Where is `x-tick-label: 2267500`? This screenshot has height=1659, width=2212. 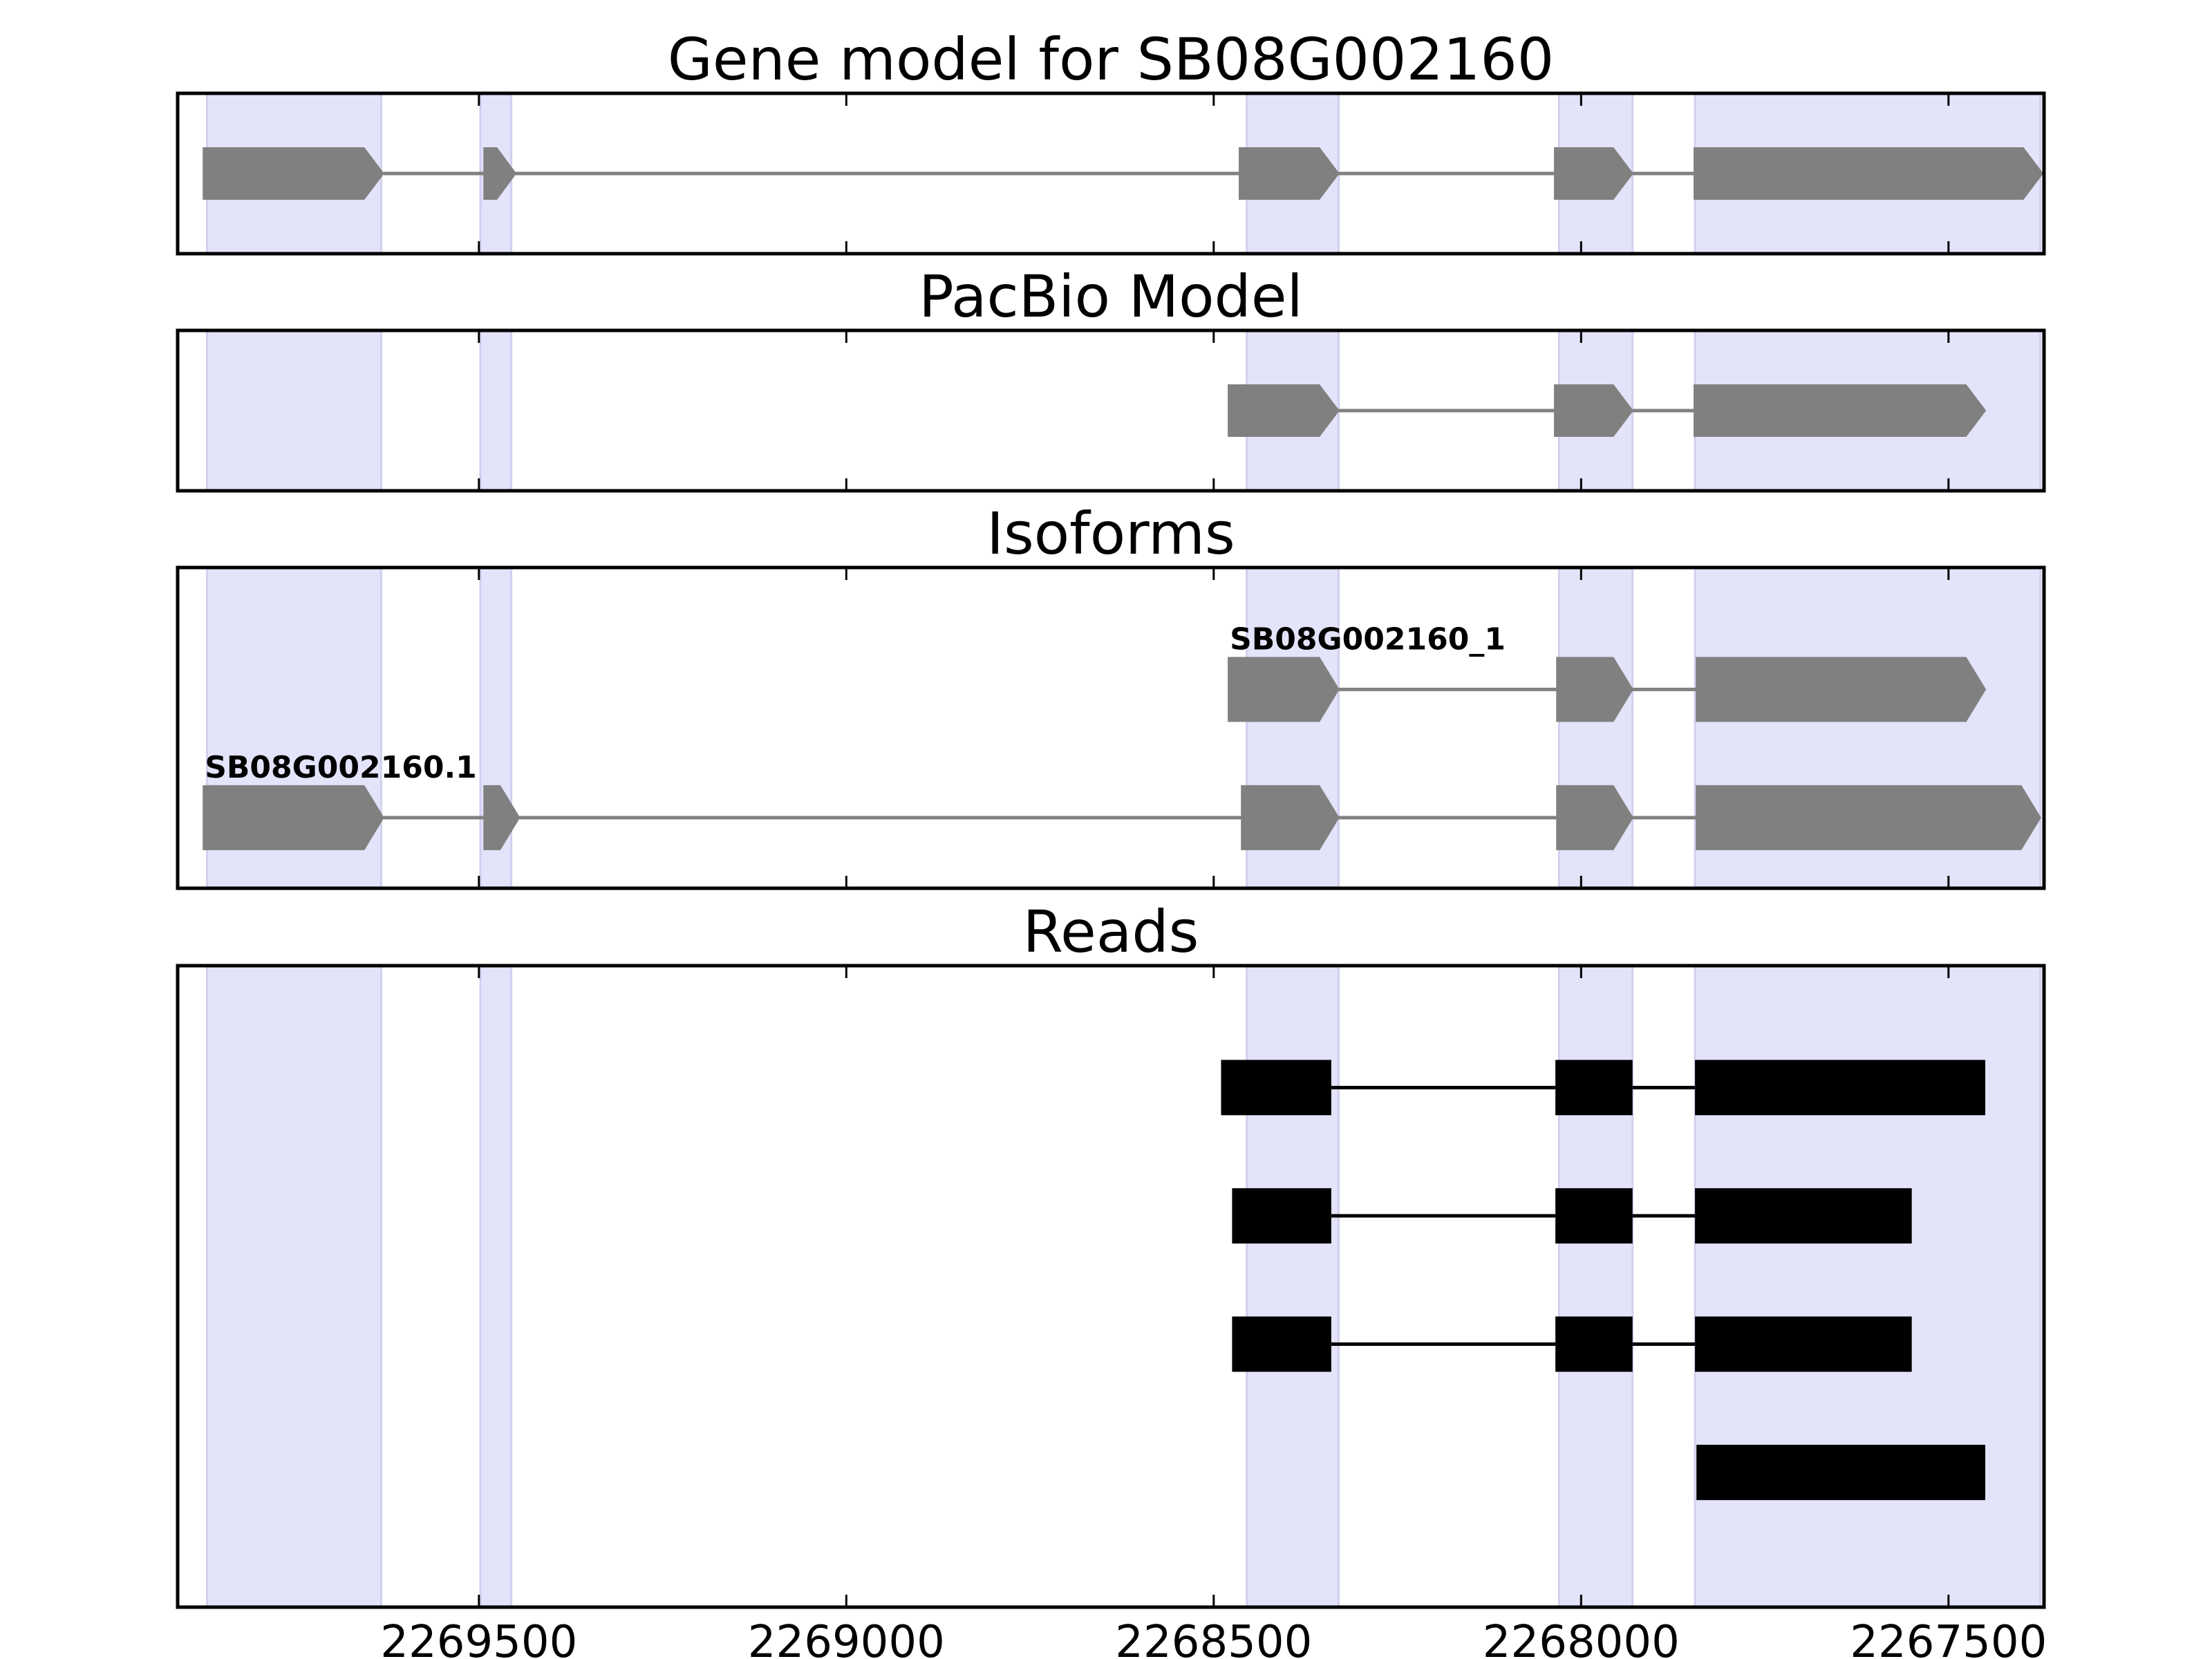
x-tick-label: 2267500 is located at coordinates (1948, 1638).